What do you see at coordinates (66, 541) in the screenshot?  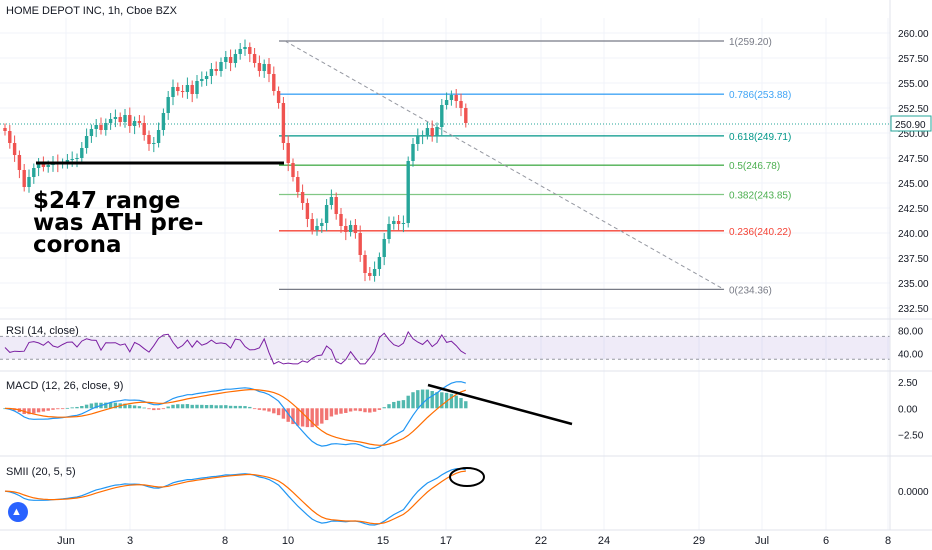 I see `x-tick-label: Jun` at bounding box center [66, 541].